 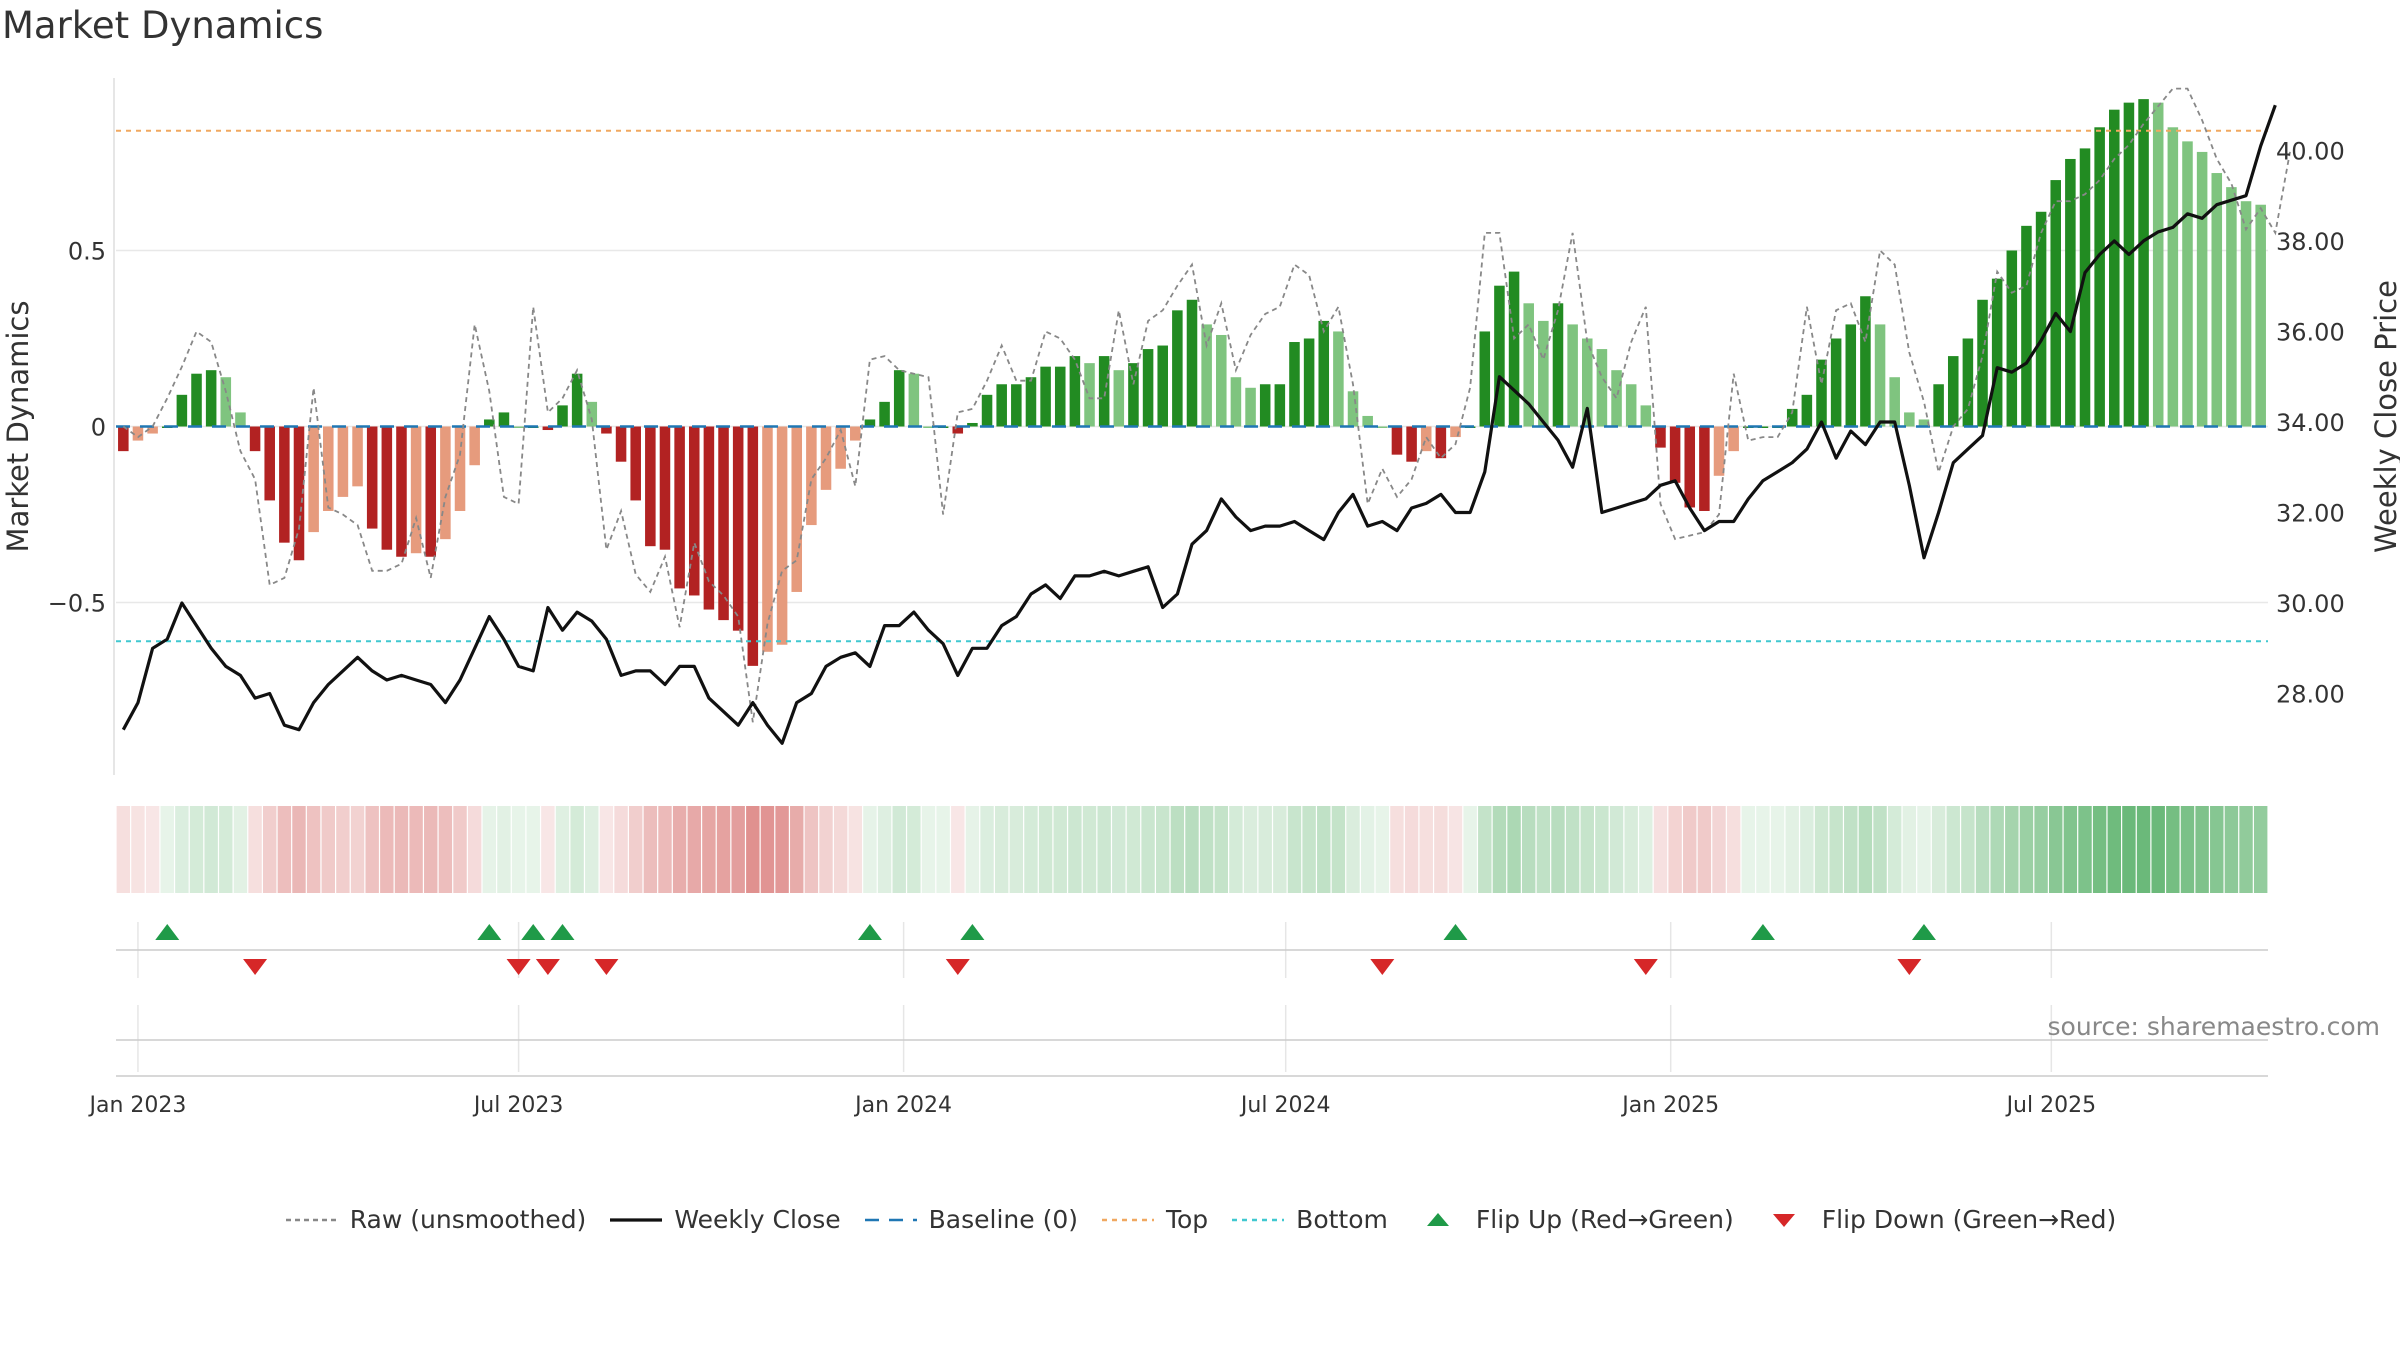 What do you see at coordinates (1127, 1219) in the screenshot?
I see `legend-swatch-top` at bounding box center [1127, 1219].